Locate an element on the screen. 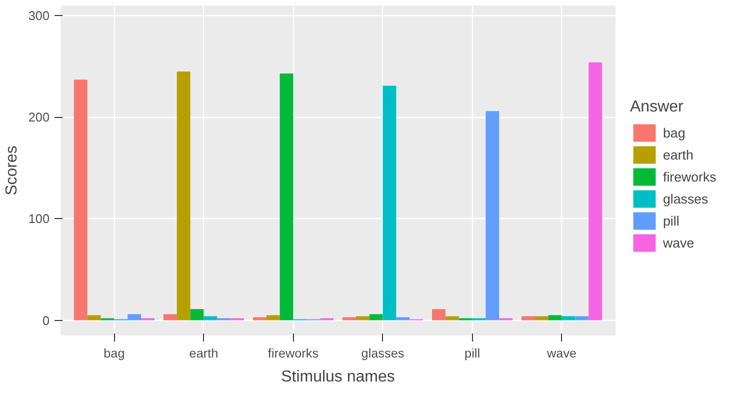 The width and height of the screenshot is (751, 407). legend-title: Answer is located at coordinates (657, 107).